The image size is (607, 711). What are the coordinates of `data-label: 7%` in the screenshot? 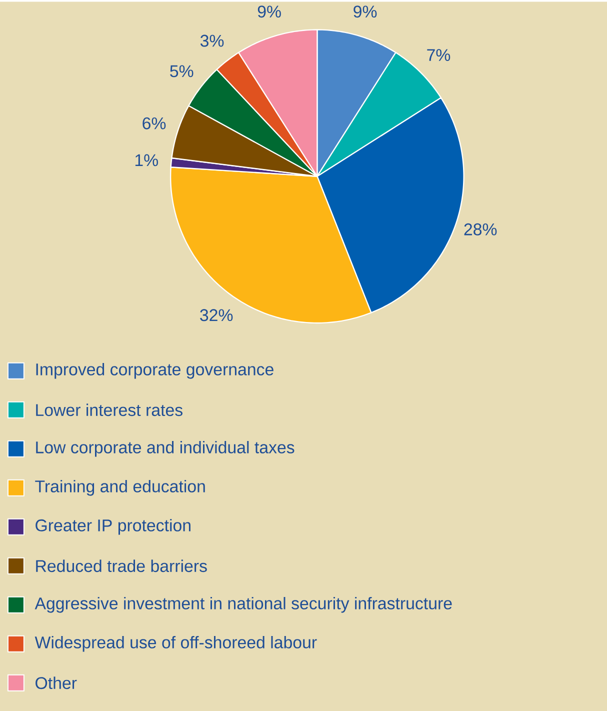 It's located at (438, 55).